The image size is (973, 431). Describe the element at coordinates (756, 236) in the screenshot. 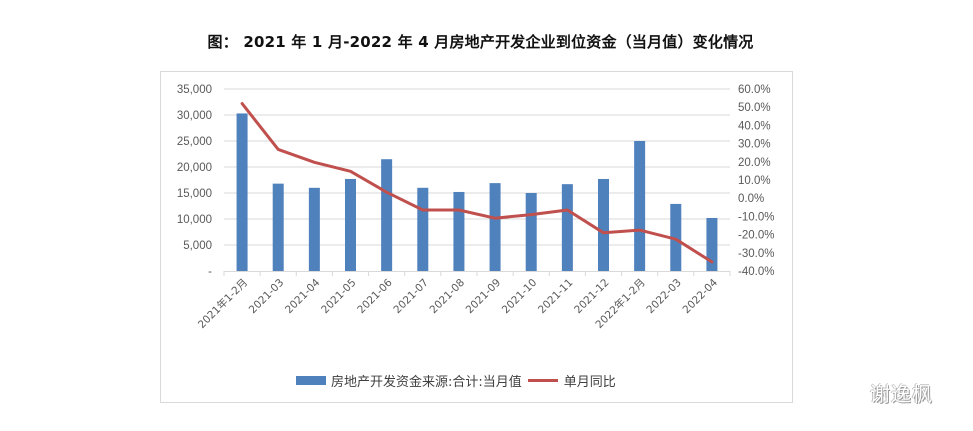

I see `right-axis-tick-label: -20.0%` at that location.